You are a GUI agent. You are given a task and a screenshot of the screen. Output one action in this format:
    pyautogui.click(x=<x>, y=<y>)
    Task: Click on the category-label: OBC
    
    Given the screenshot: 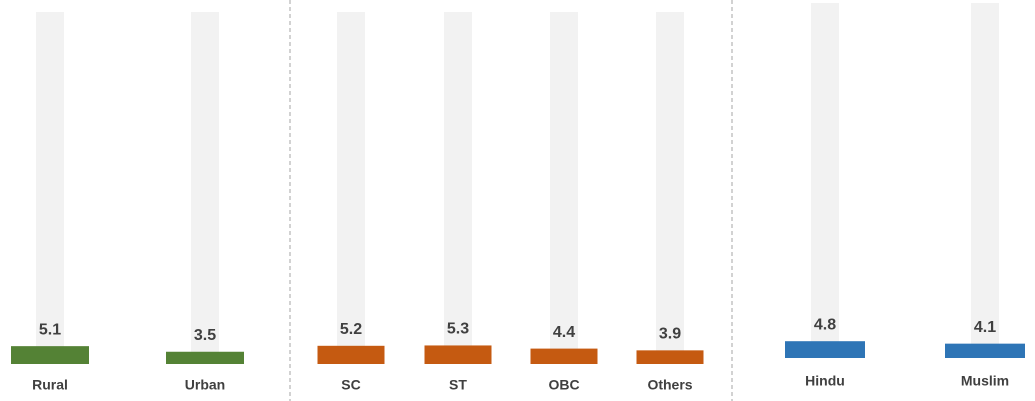 What is the action you would take?
    pyautogui.click(x=563, y=385)
    